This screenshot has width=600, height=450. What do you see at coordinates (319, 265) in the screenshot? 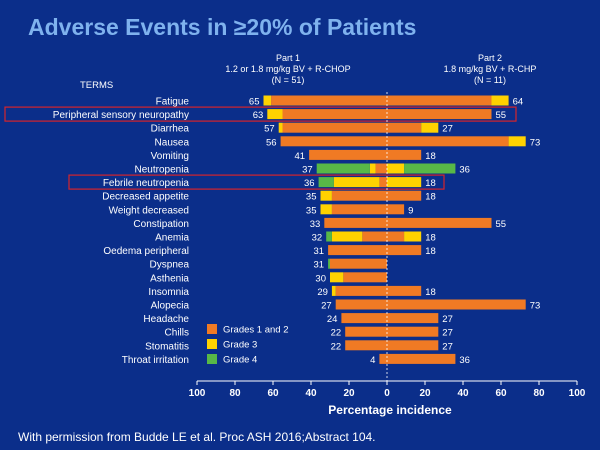
I see `value-label-part1: 31` at bounding box center [319, 265].